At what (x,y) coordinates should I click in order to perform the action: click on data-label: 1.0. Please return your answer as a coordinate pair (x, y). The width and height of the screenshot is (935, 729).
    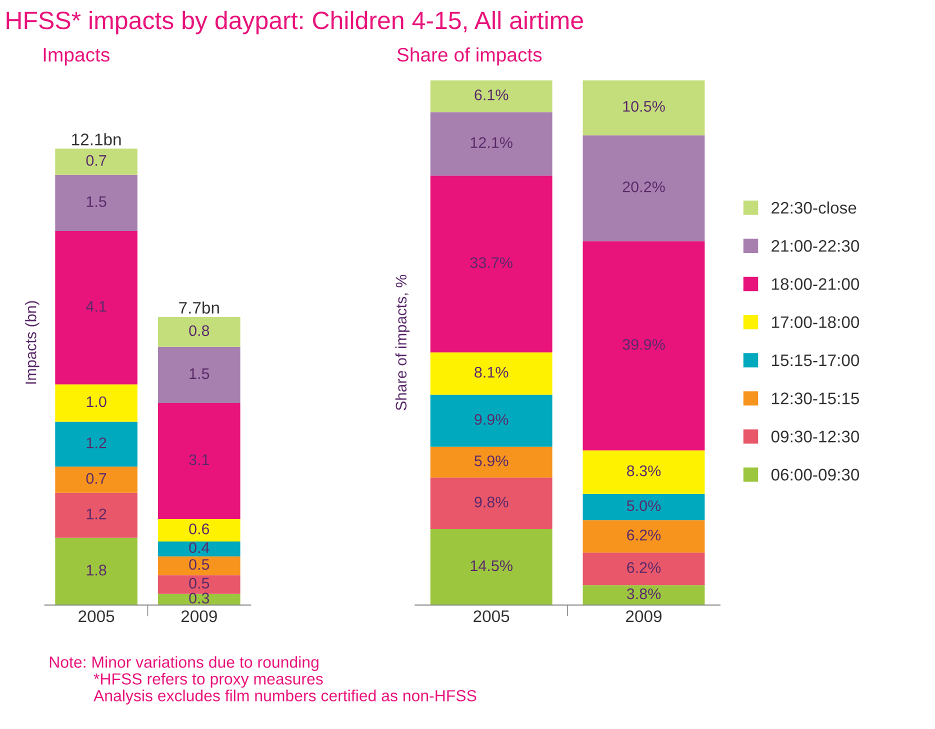
    Looking at the image, I should click on (96, 402).